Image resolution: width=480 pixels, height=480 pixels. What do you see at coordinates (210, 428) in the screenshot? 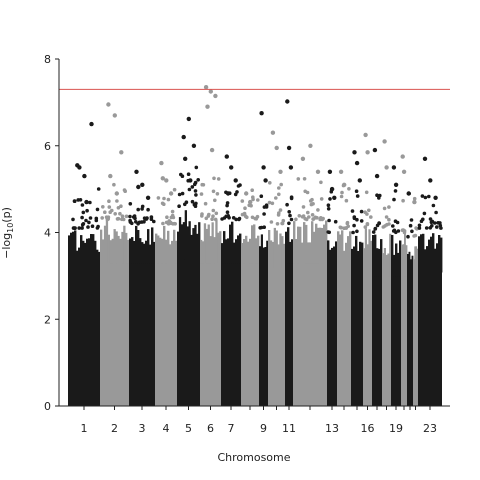
I see `x-tick-label-chr-6: 6` at bounding box center [210, 428].